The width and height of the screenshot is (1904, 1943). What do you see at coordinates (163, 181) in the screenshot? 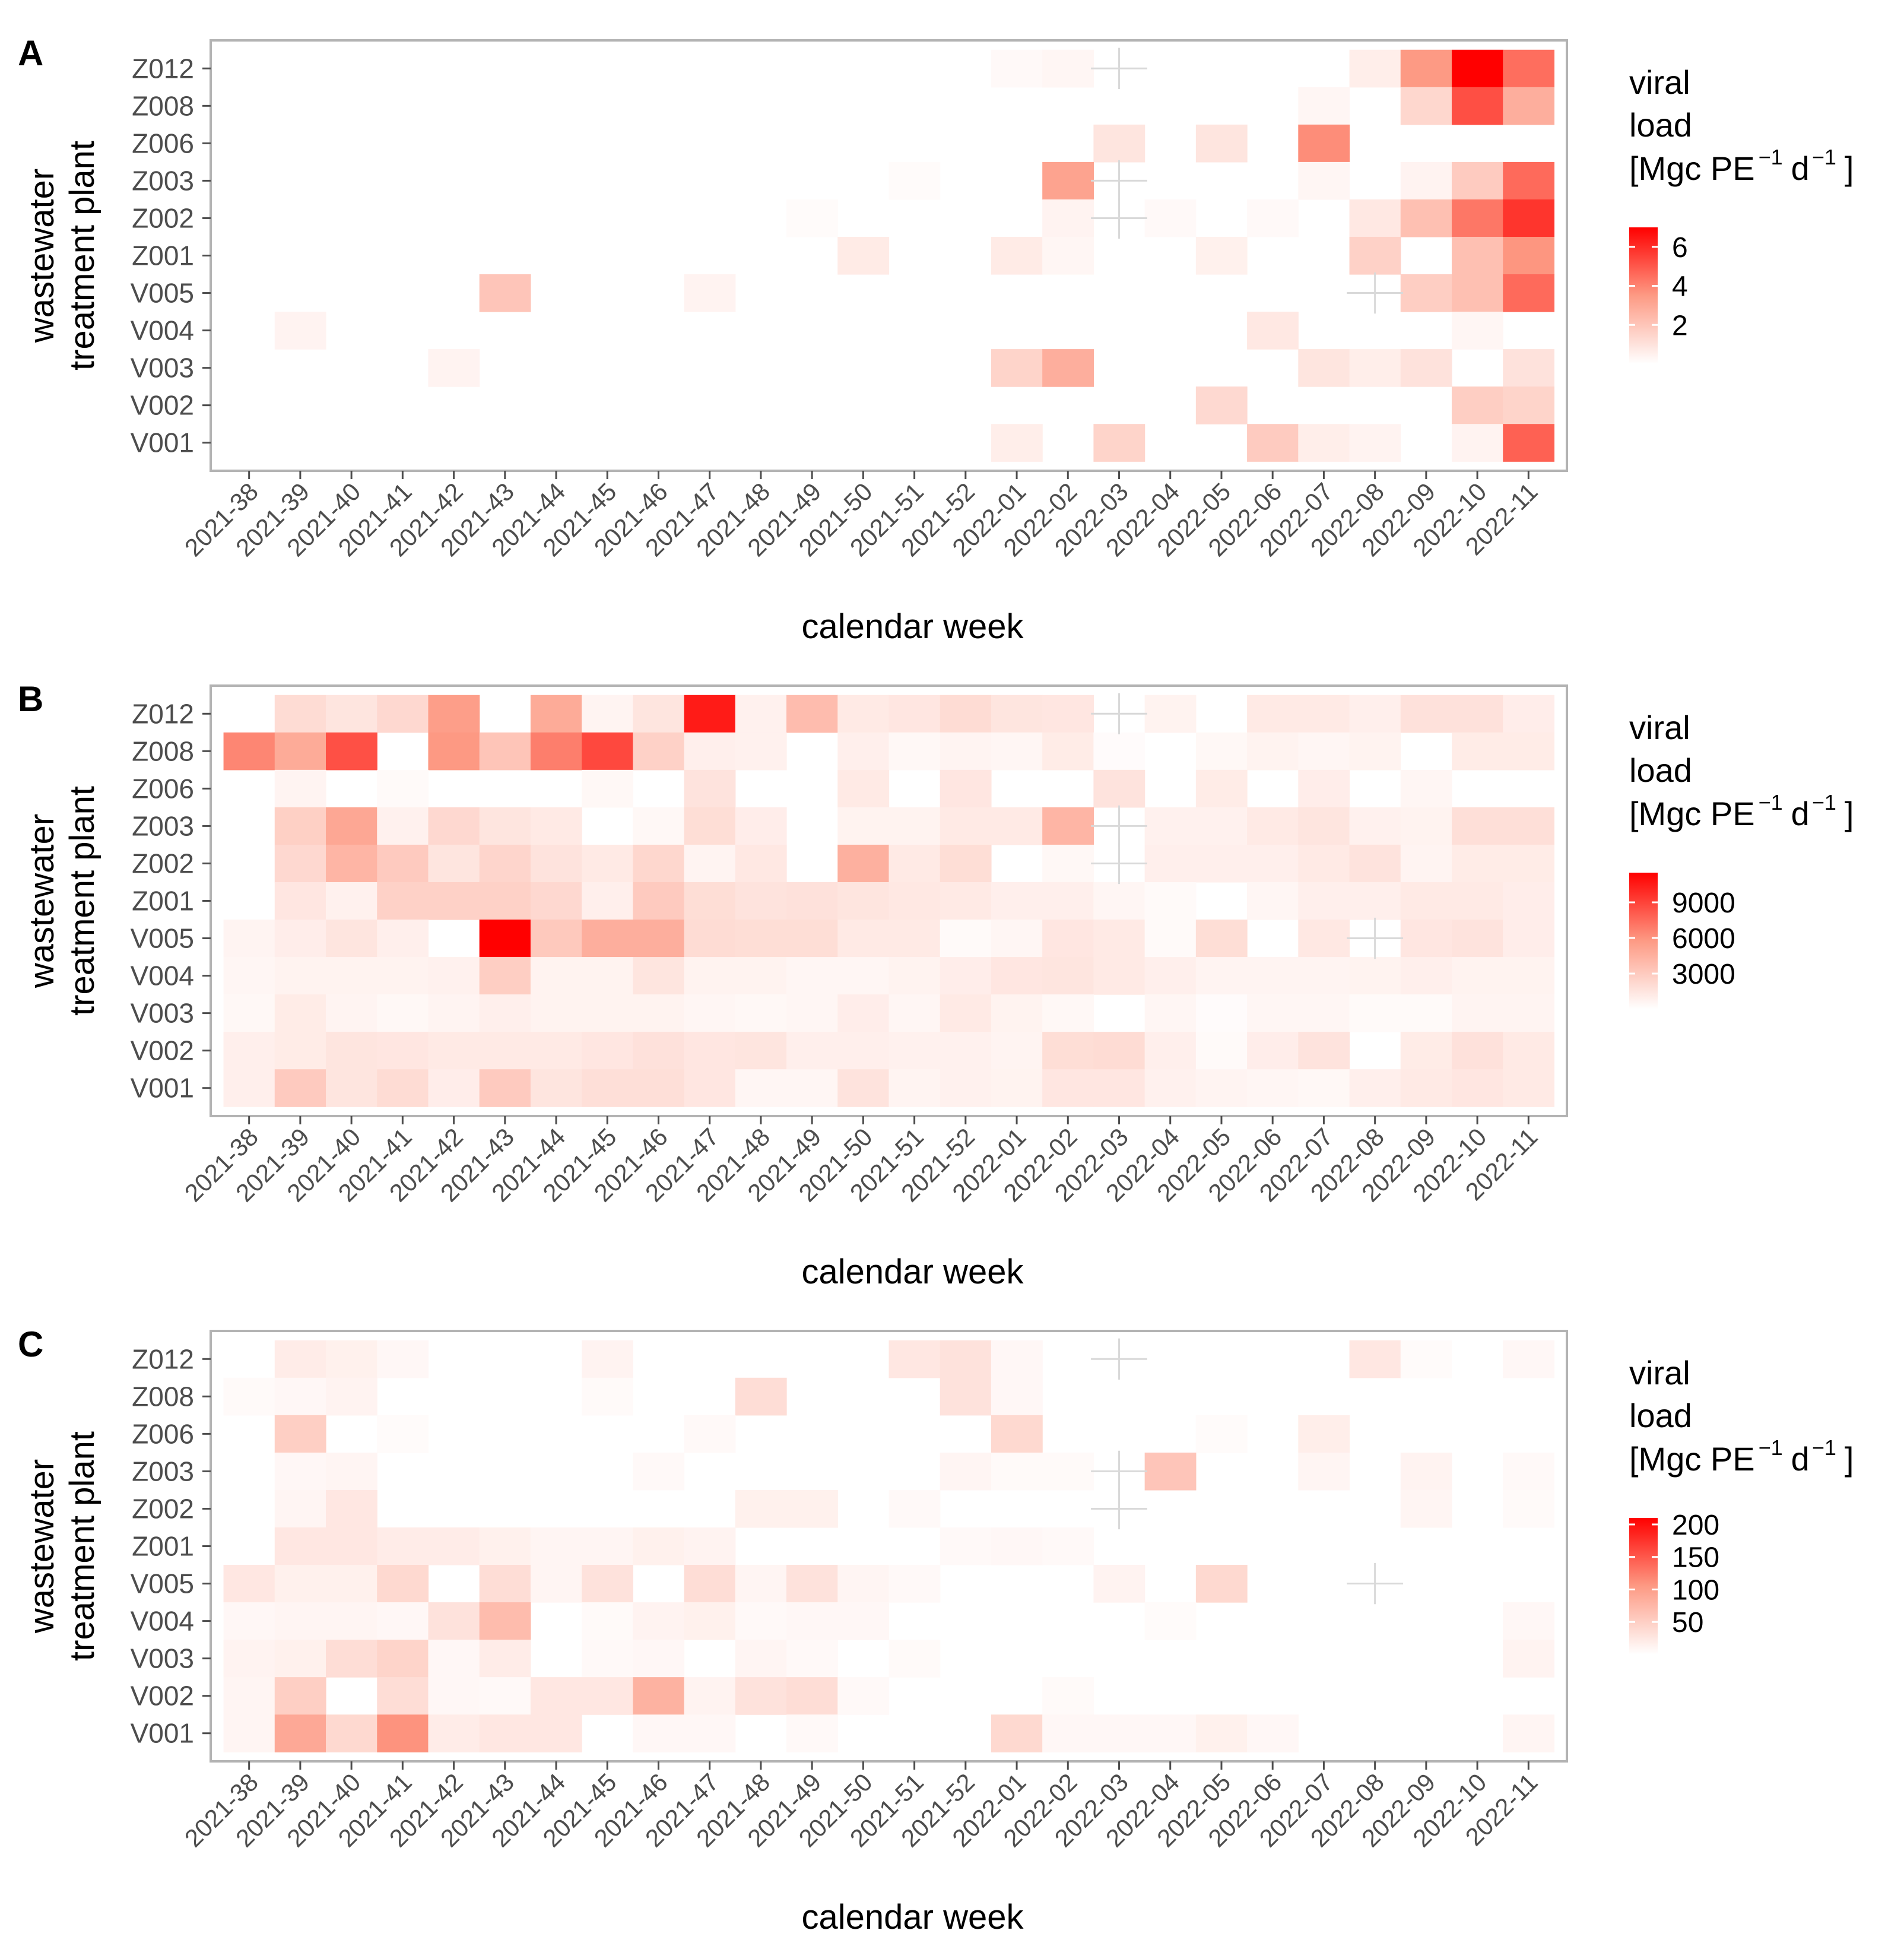
I see `y-tick-label: Z003` at bounding box center [163, 181].